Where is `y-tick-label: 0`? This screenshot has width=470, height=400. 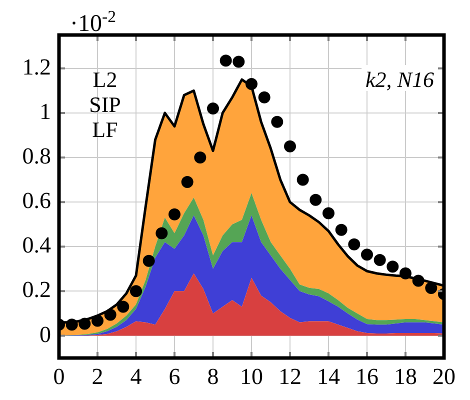 y-tick-label: 0 is located at coordinates (45, 334).